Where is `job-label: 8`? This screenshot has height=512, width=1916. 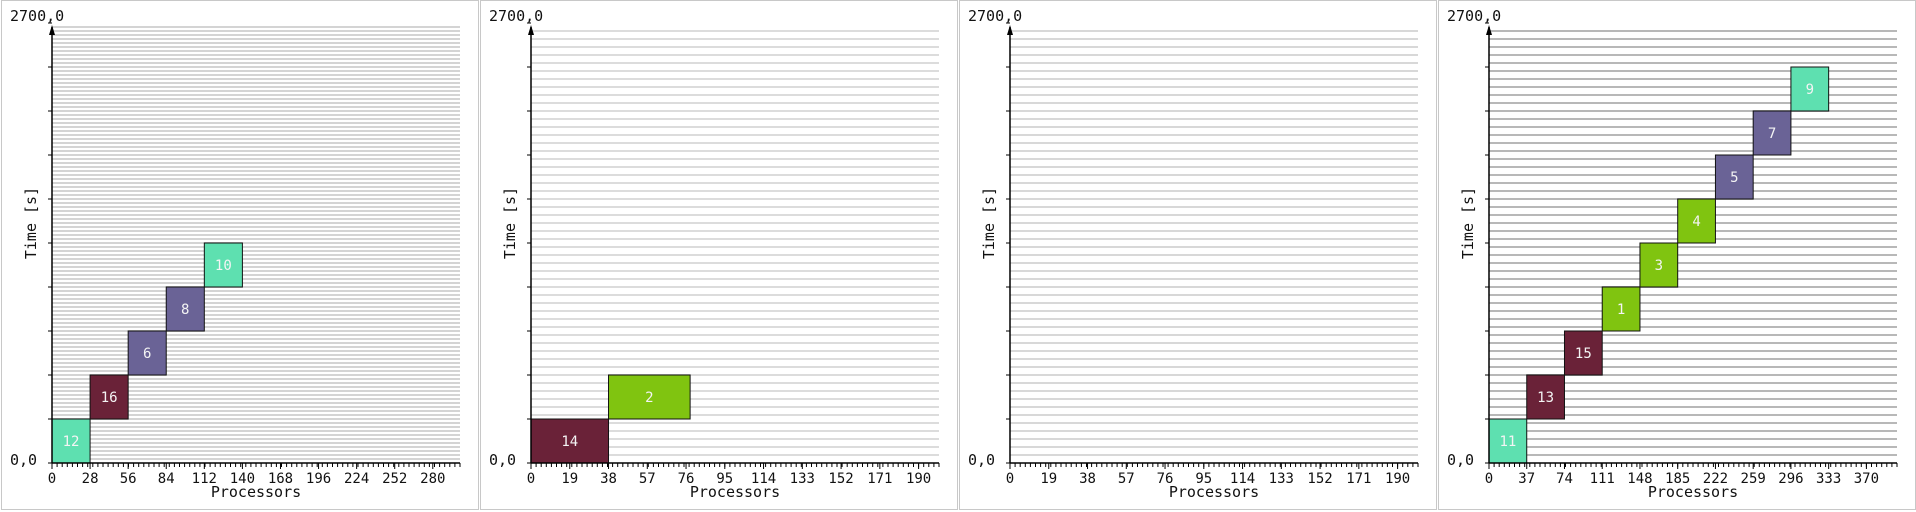 job-label: 8 is located at coordinates (185, 310).